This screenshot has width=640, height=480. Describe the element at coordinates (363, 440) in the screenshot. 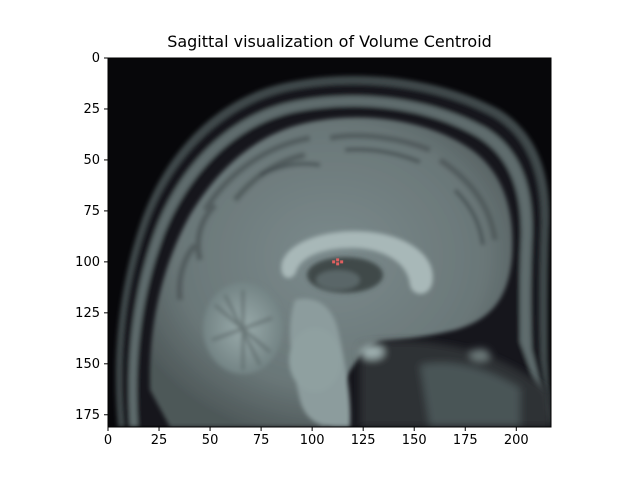

I see `x-tick-label: 125` at that location.